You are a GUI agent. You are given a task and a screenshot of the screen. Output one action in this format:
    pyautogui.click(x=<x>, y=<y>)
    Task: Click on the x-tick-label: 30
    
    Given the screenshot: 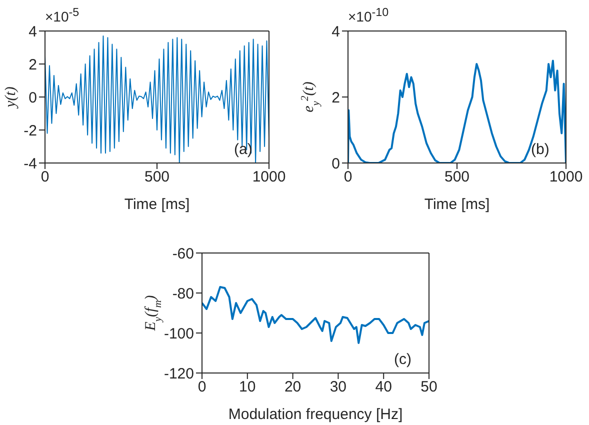 What is the action you would take?
    pyautogui.click(x=338, y=387)
    